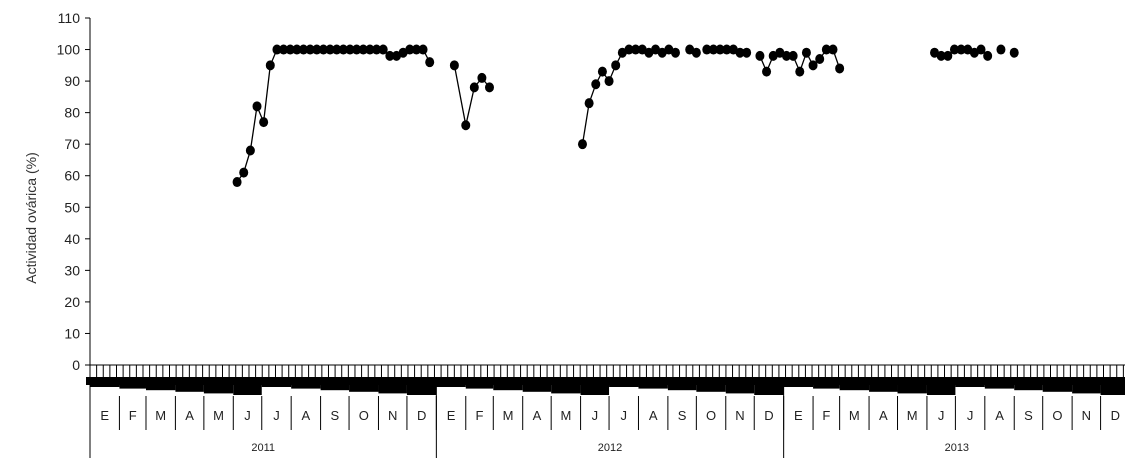 The height and width of the screenshot is (458, 1125). I want to click on y-tick-label: 60, so click(72, 176).